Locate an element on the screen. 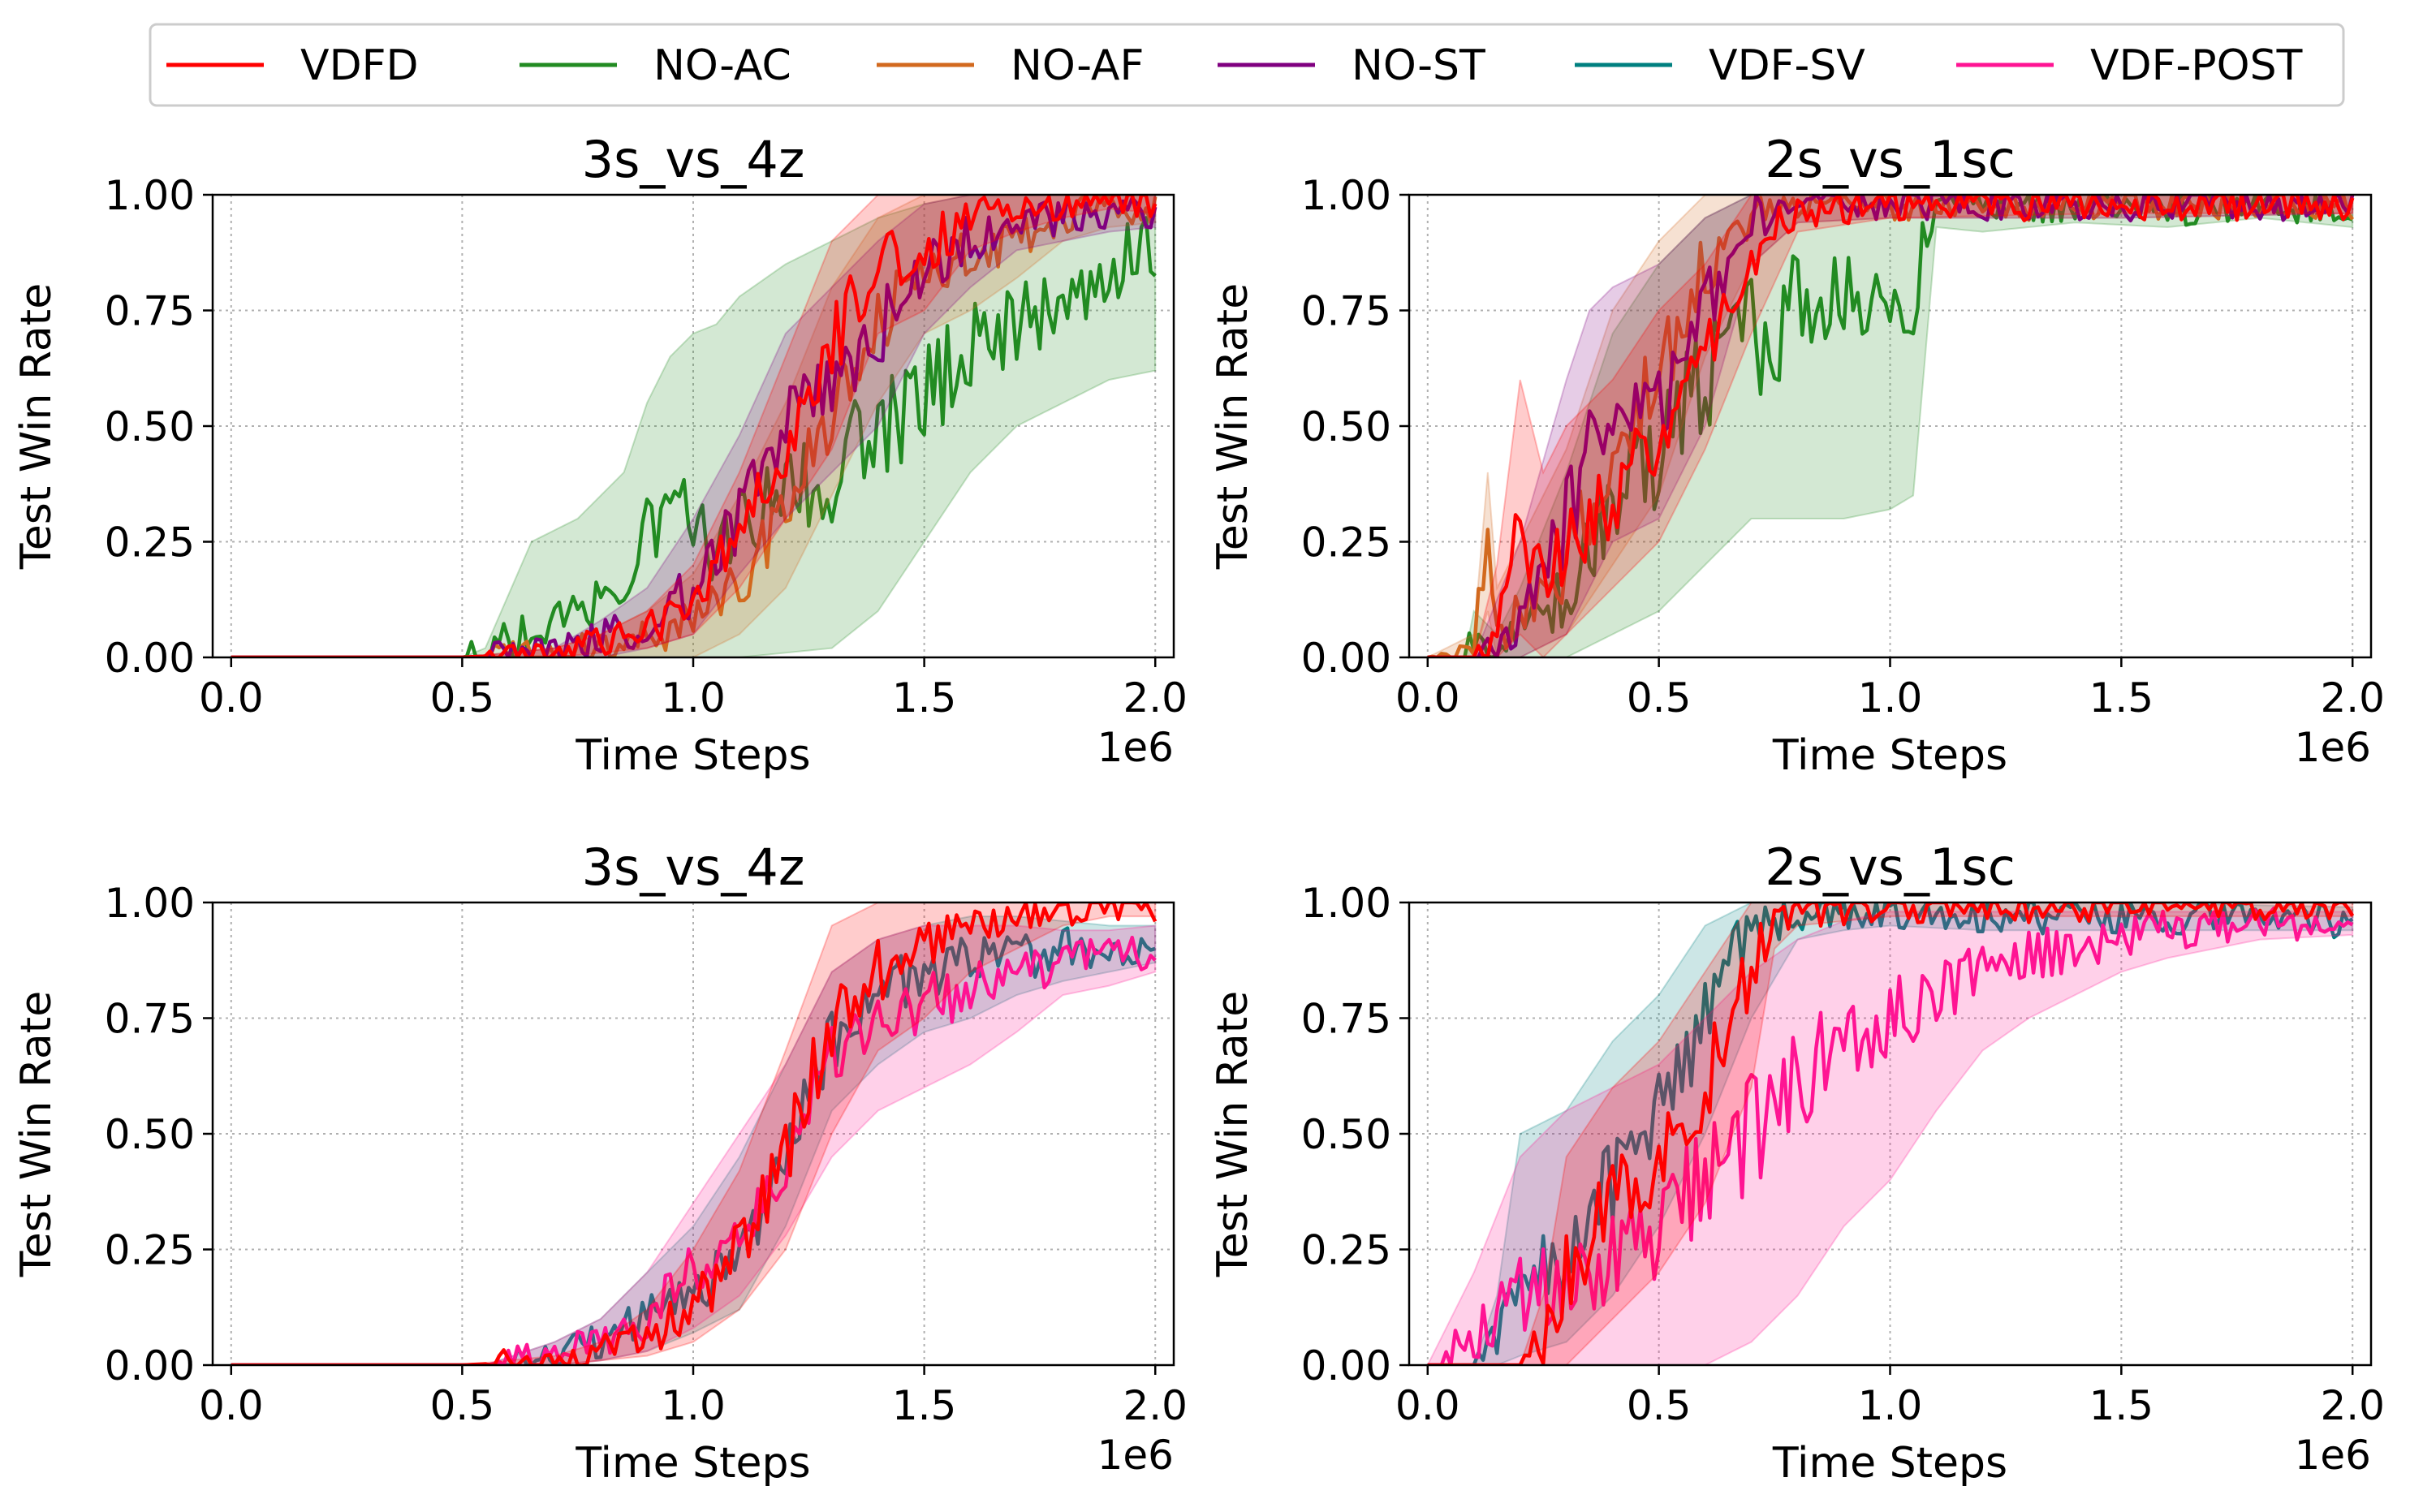  line-no-ac is located at coordinates (694, 437).